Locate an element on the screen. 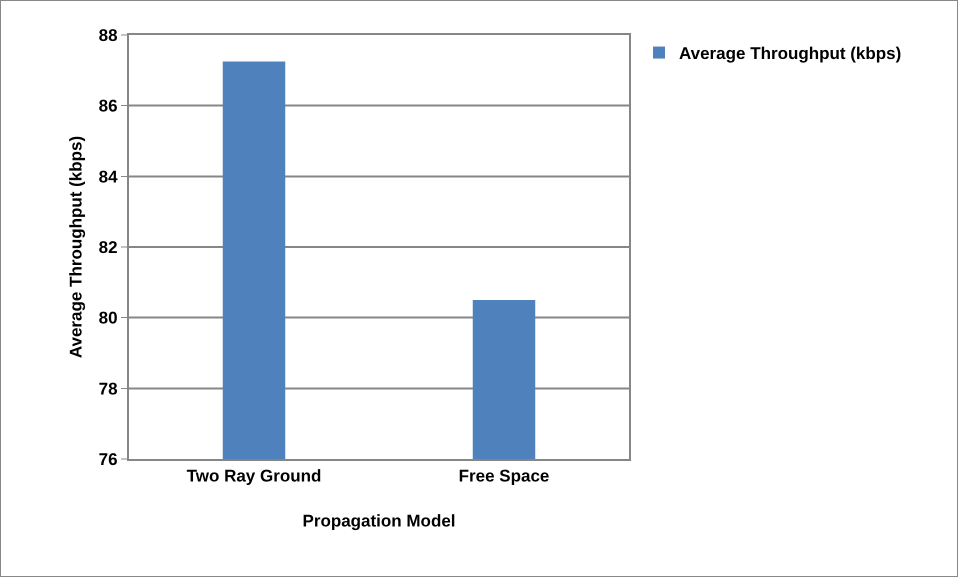  y-tick-label: 78 is located at coordinates (108, 388).